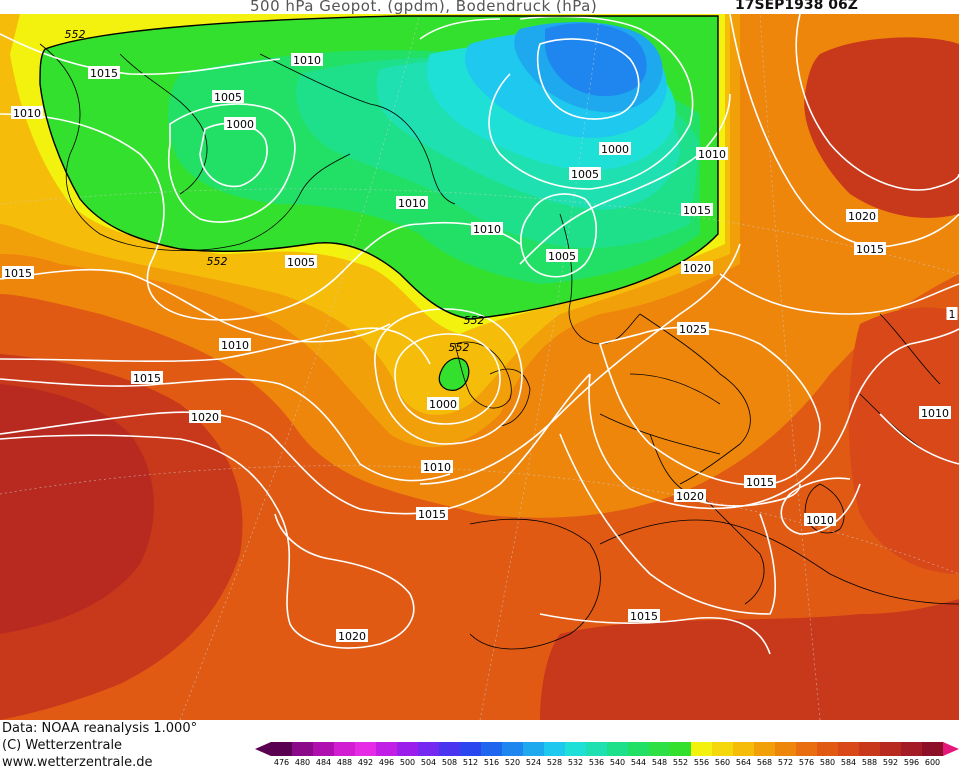  I want to click on contour-label-text: 1020, so click(862, 216).